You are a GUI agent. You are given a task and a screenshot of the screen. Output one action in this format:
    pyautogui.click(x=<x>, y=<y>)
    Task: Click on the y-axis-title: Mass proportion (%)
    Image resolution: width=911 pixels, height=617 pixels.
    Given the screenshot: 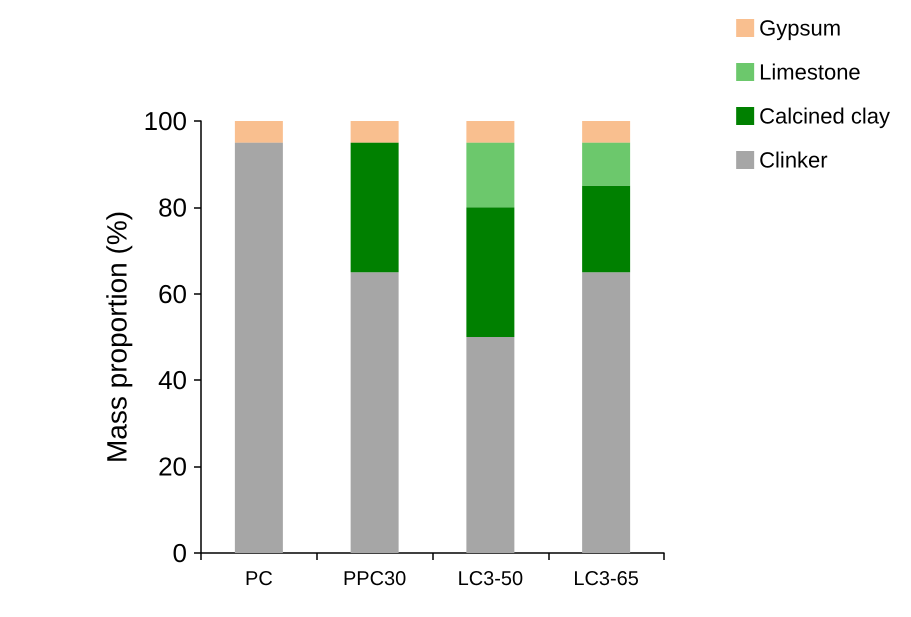 What is the action you would take?
    pyautogui.click(x=117, y=337)
    